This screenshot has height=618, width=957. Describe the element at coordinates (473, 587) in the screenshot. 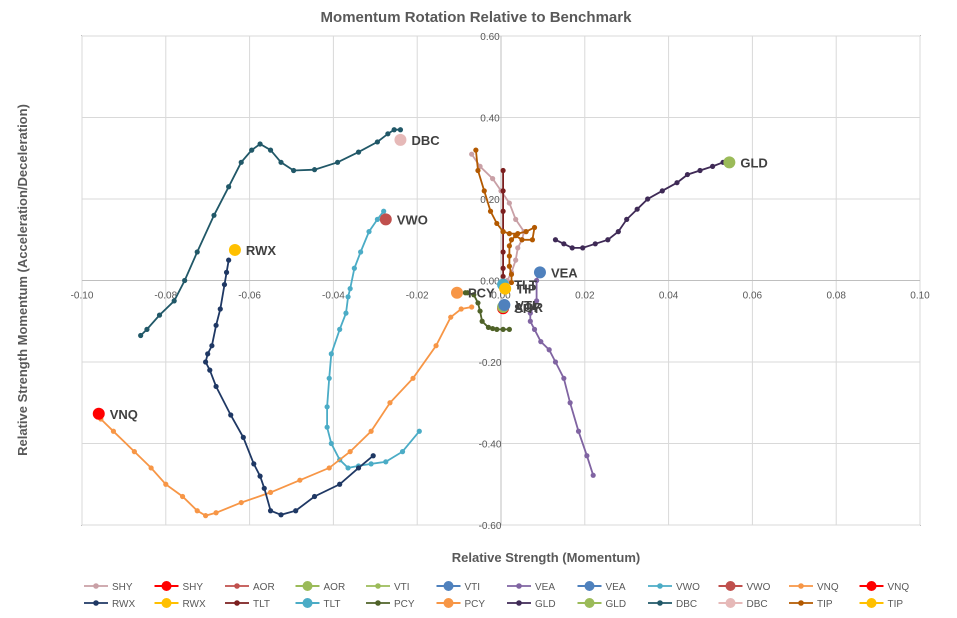

I see `legend-label: VTI` at that location.